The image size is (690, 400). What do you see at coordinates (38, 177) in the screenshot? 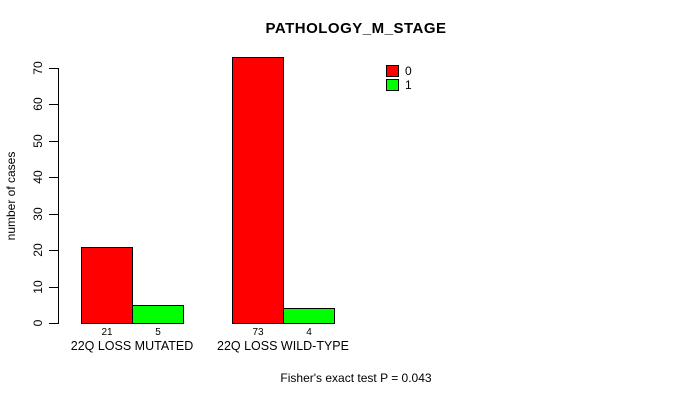
I see `y-tick-label: 40` at bounding box center [38, 177].